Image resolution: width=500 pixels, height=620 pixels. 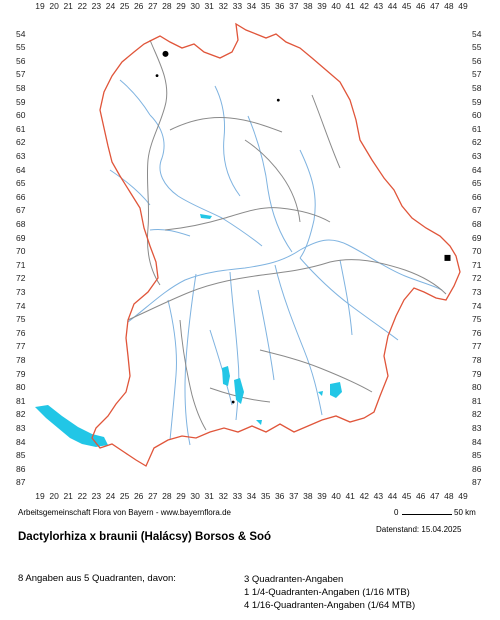 What do you see at coordinates (181, 6) in the screenshot?
I see `grid-col-label: 29` at bounding box center [181, 6].